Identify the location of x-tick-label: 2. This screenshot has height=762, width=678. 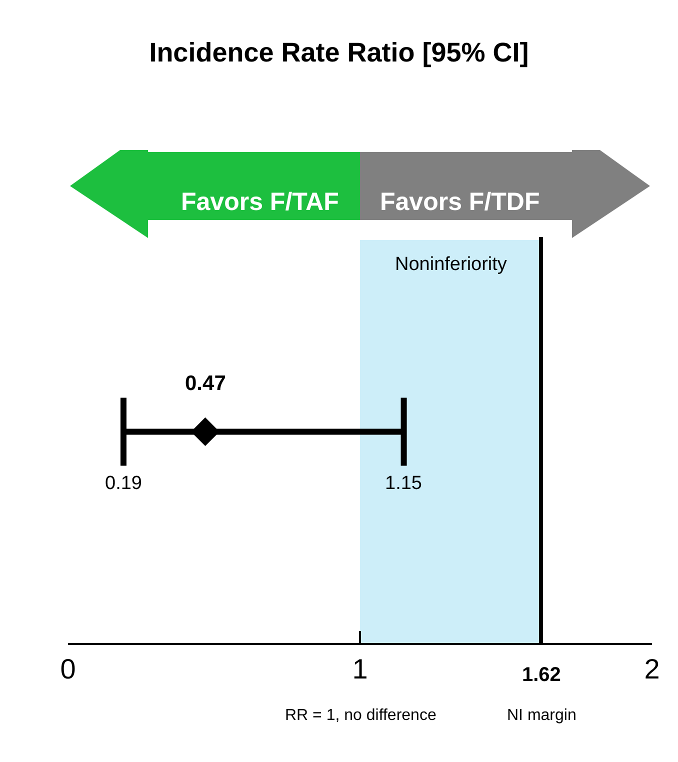
(652, 669).